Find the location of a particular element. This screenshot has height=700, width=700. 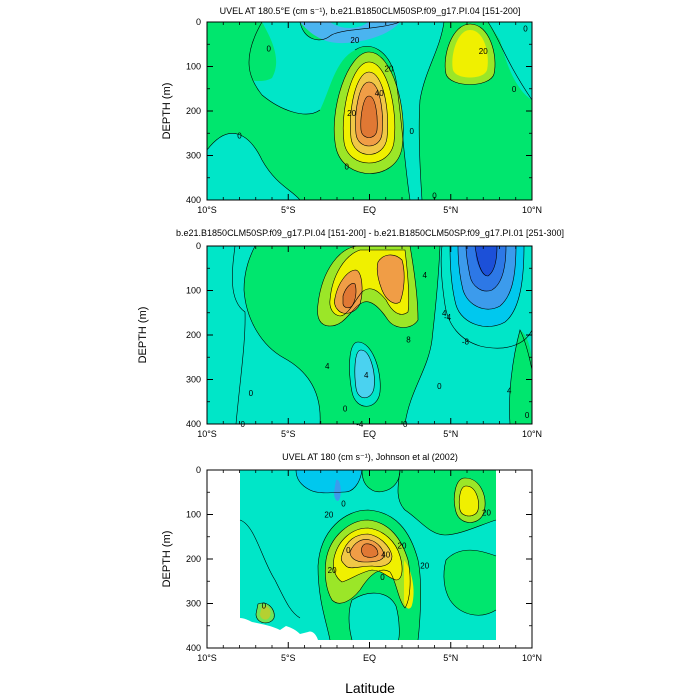

panel-1-fill-shelf is located at coordinates (346, 111).